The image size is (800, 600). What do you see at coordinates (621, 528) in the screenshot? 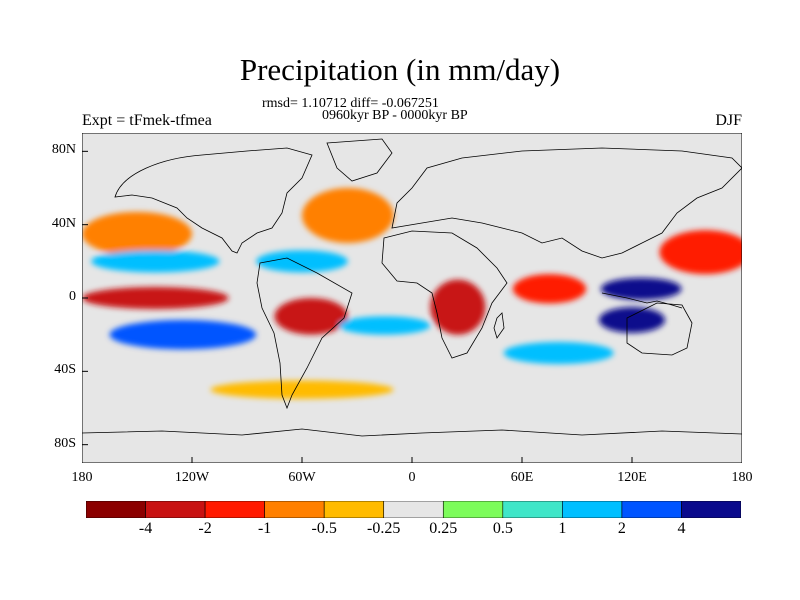
I see `colorbar-label: 2` at bounding box center [621, 528].